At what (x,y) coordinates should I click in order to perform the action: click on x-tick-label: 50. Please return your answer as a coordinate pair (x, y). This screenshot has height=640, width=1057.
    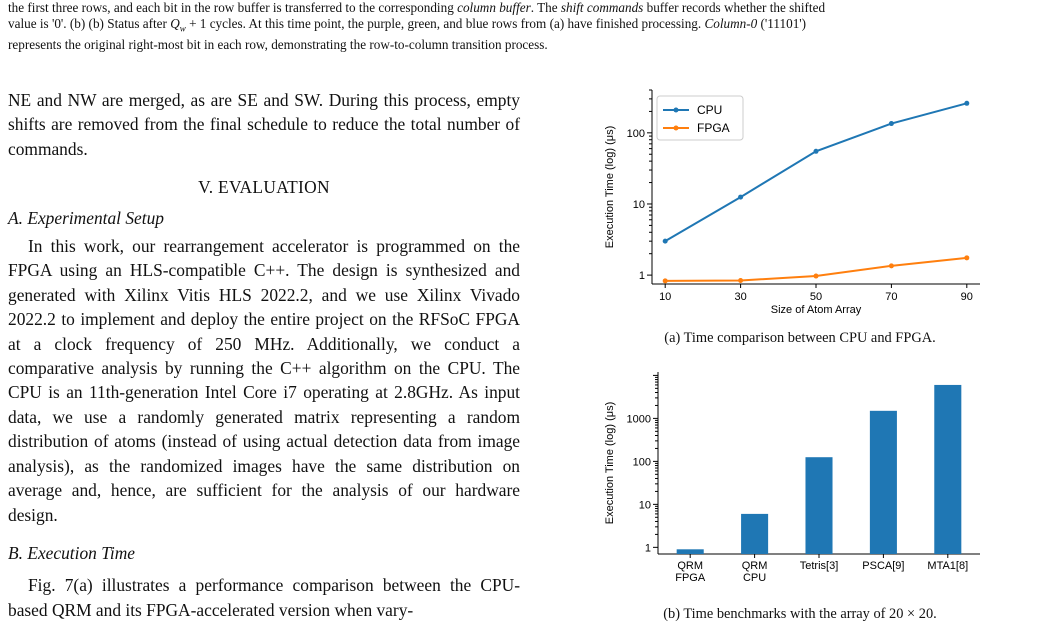
    Looking at the image, I should click on (816, 297).